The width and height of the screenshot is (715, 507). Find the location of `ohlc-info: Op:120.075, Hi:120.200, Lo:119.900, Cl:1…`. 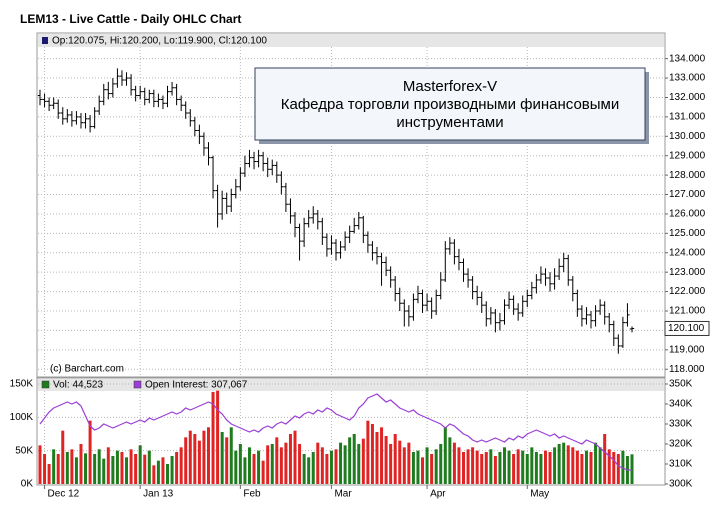

ohlc-info: Op:120.075, Hi:120.200, Lo:119.900, Cl:1… is located at coordinates (159, 41).